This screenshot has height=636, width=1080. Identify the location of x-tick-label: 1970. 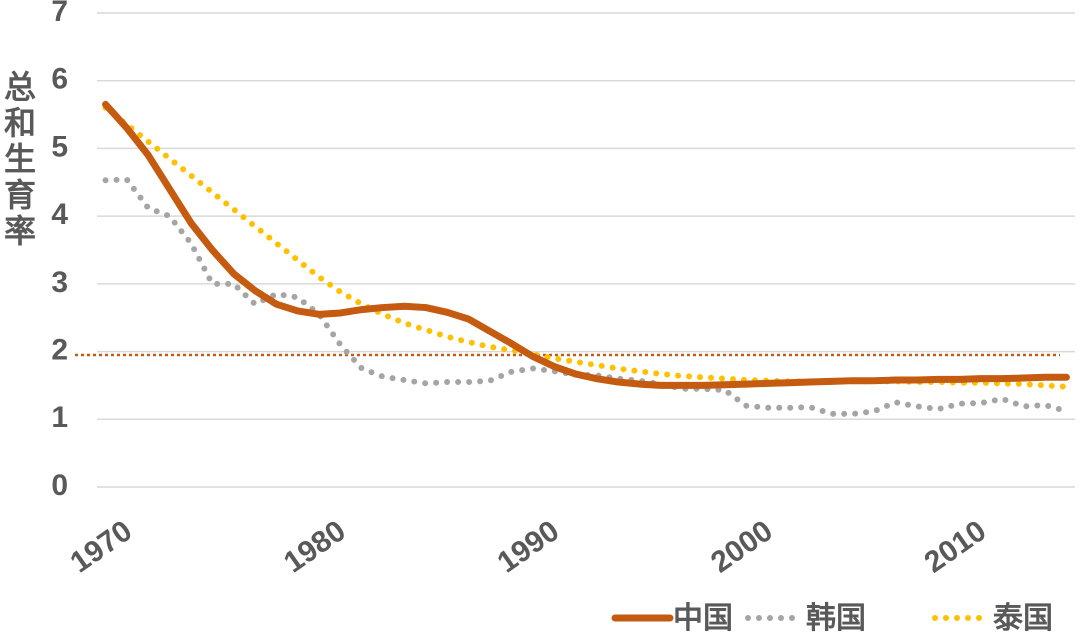
(101, 546).